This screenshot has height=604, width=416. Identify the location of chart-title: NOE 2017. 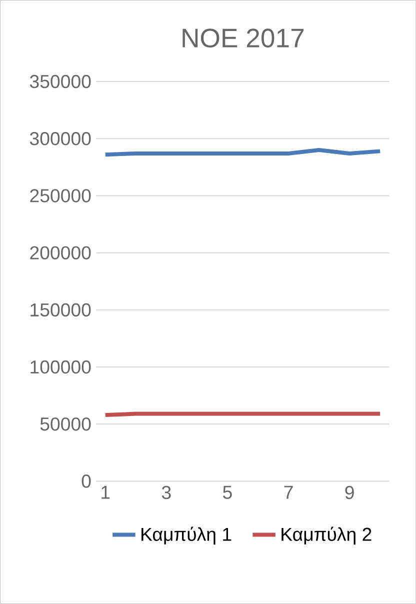
(243, 38).